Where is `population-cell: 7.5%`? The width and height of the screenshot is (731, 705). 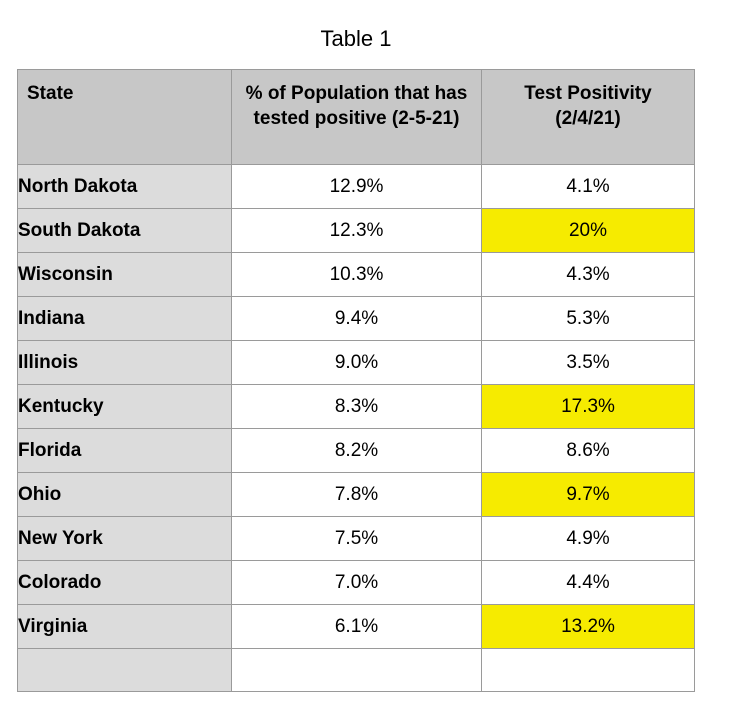
population-cell: 7.5% is located at coordinates (356, 538).